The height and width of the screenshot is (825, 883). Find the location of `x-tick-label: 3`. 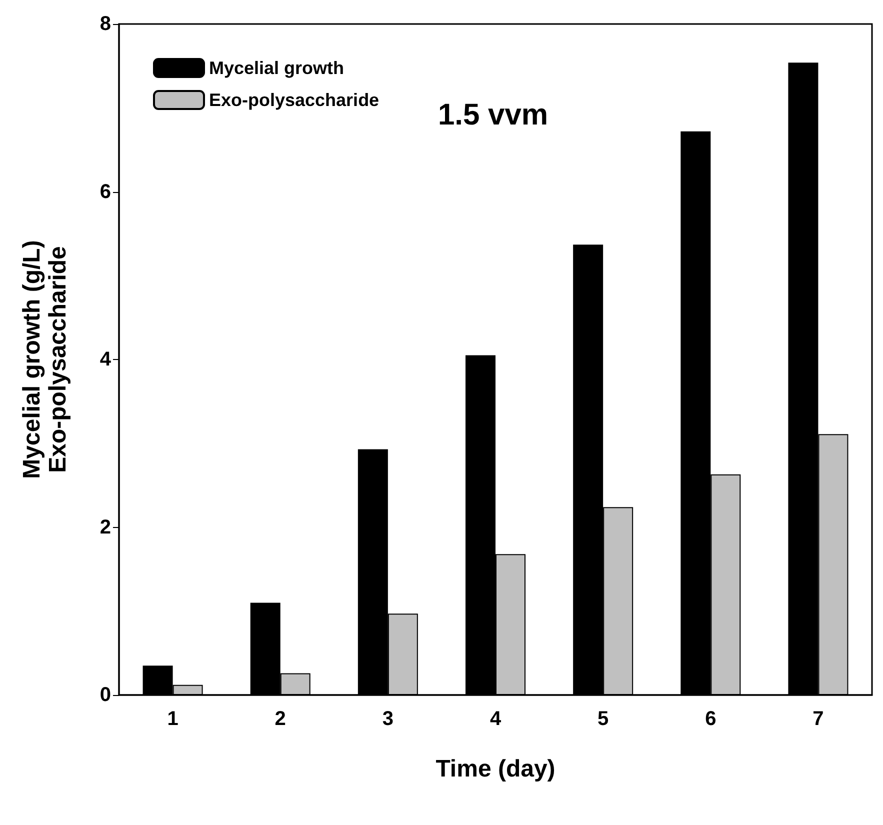

x-tick-label: 3 is located at coordinates (388, 719).